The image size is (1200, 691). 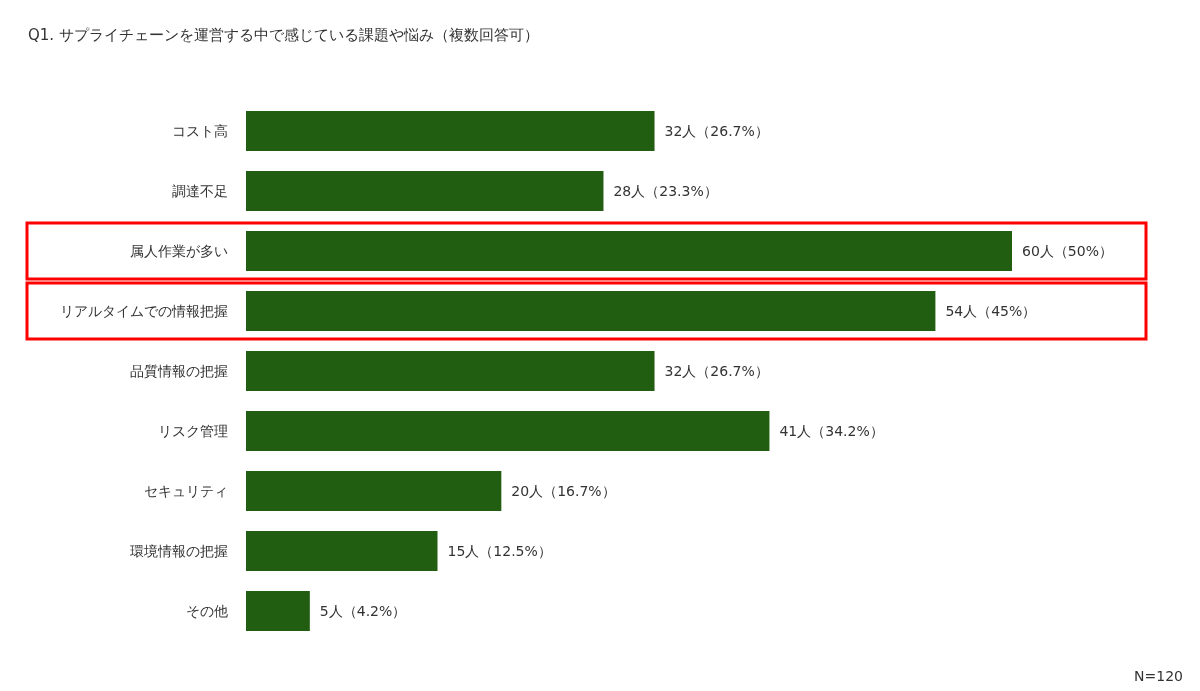 I want to click on y-tick-label: リスク管理, so click(x=193, y=430).